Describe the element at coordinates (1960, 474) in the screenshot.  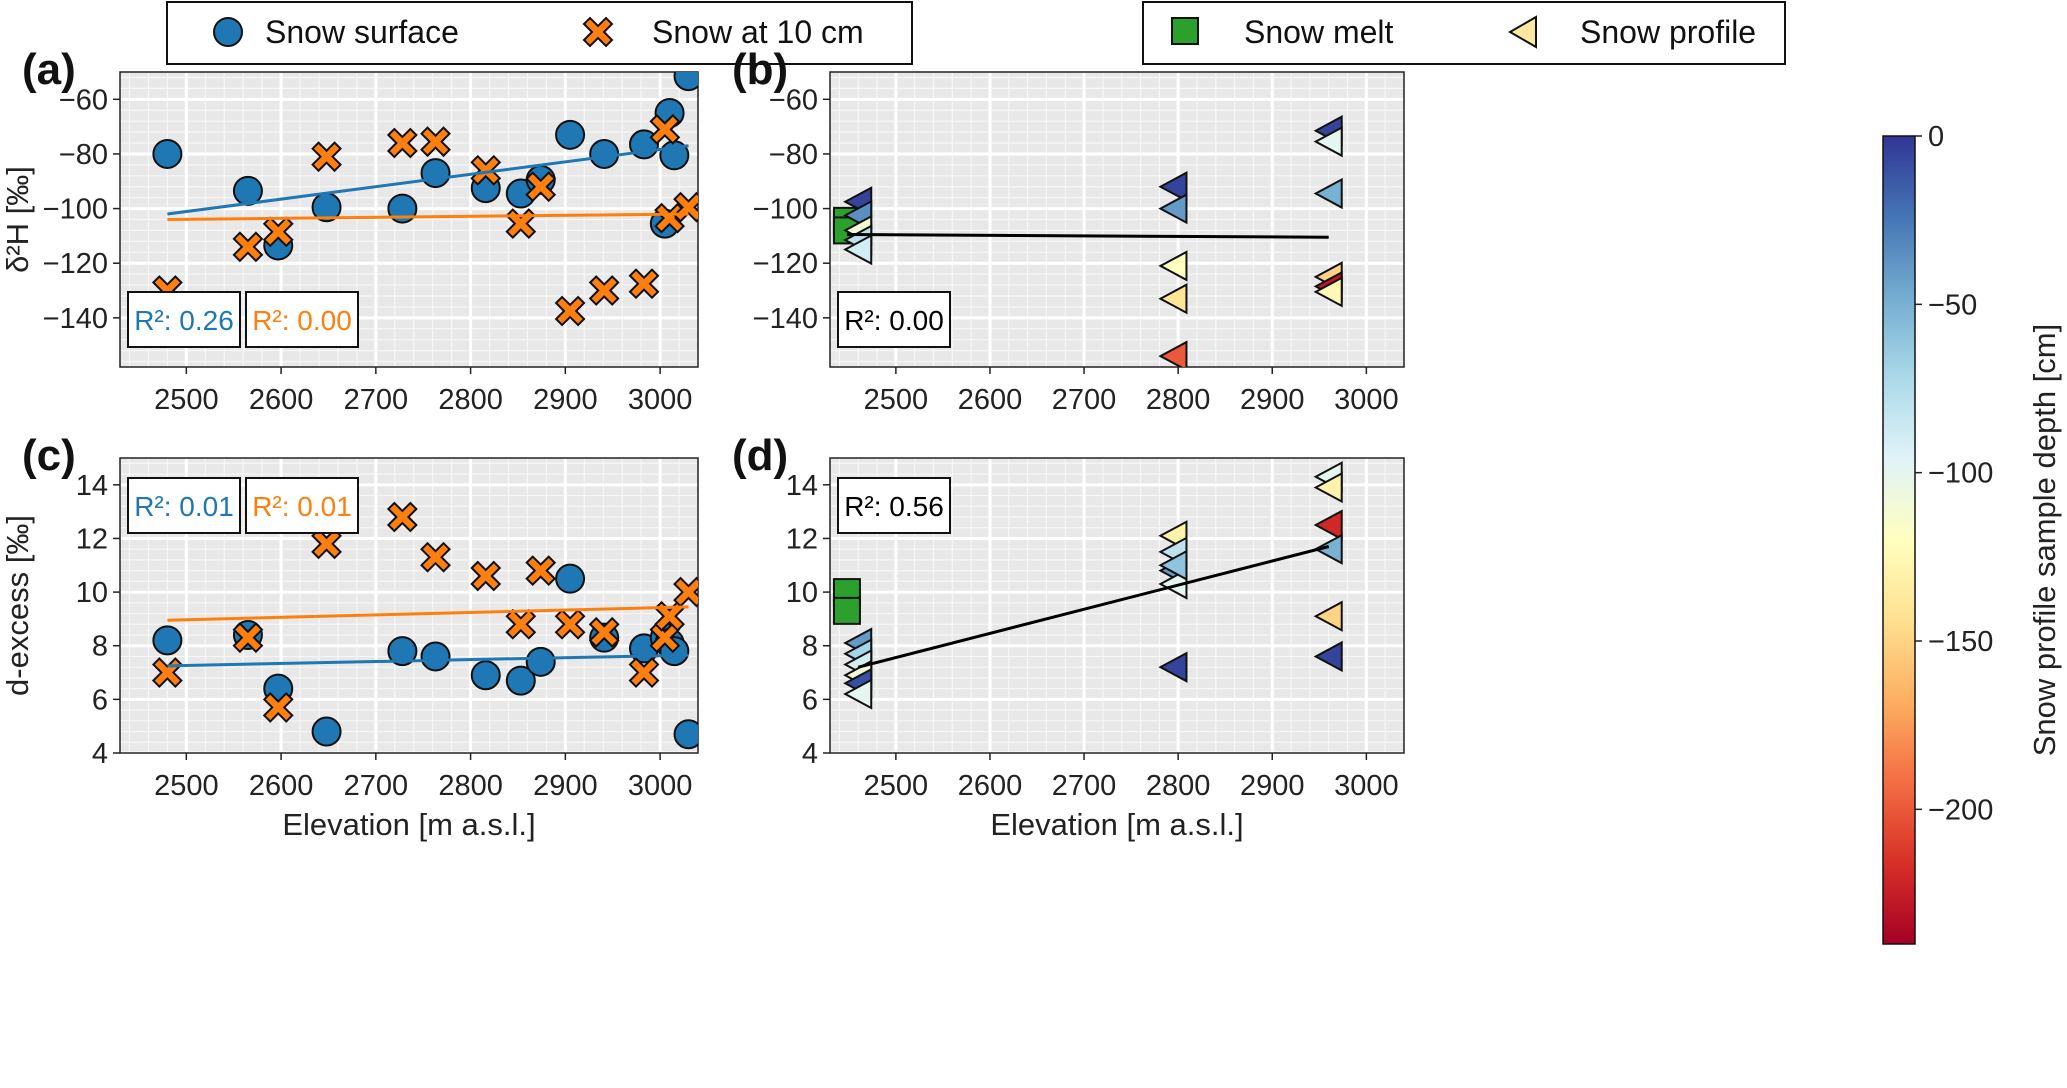
I see `colorbar-tick-label: −100` at that location.